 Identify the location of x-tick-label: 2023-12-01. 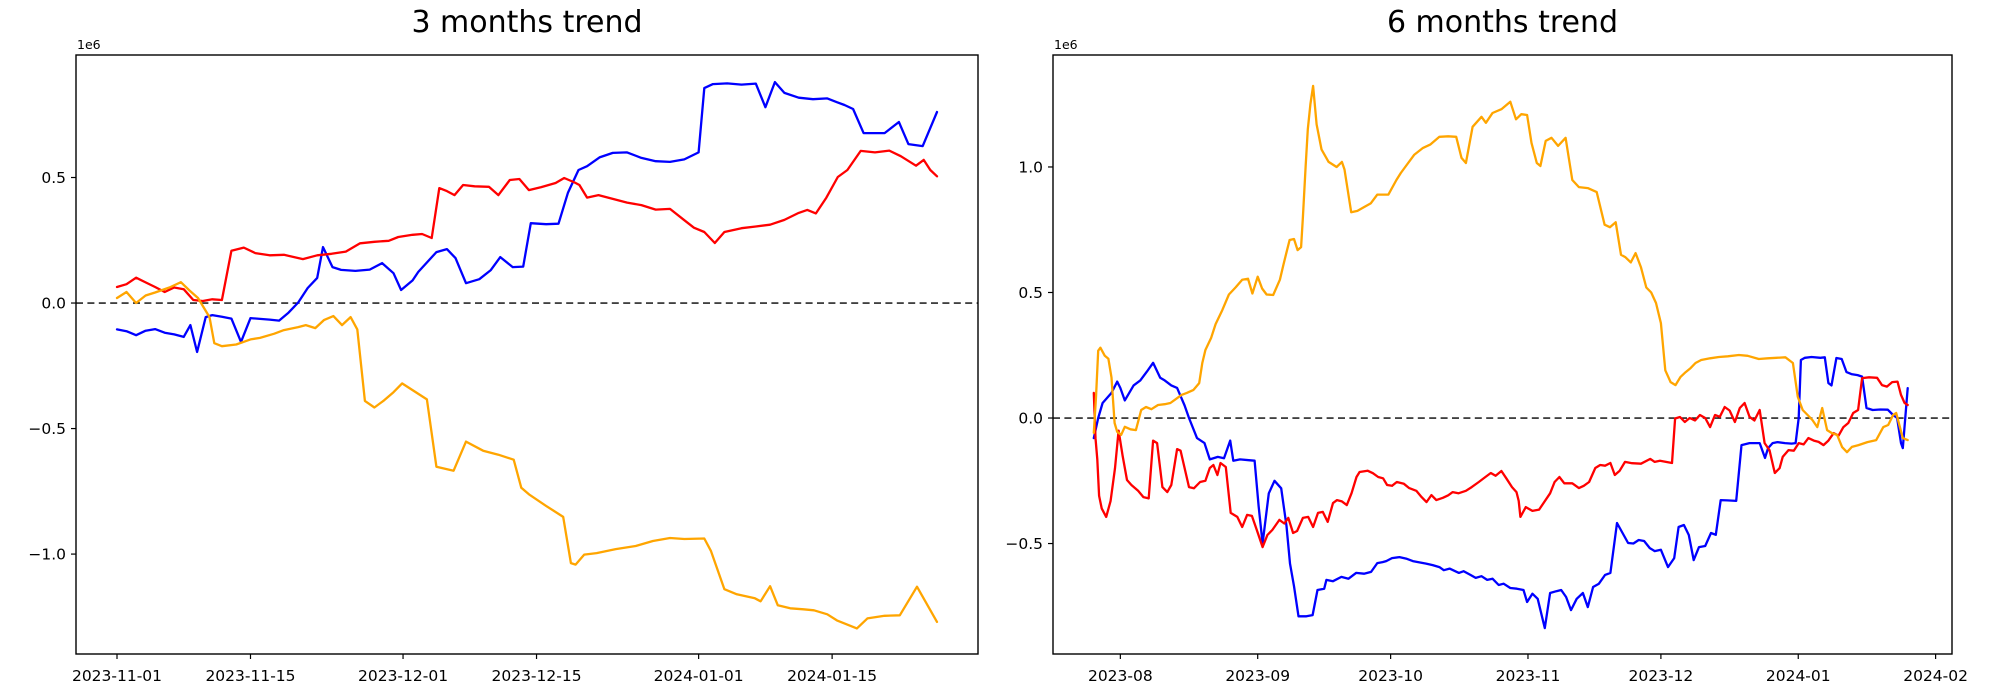
(403, 676).